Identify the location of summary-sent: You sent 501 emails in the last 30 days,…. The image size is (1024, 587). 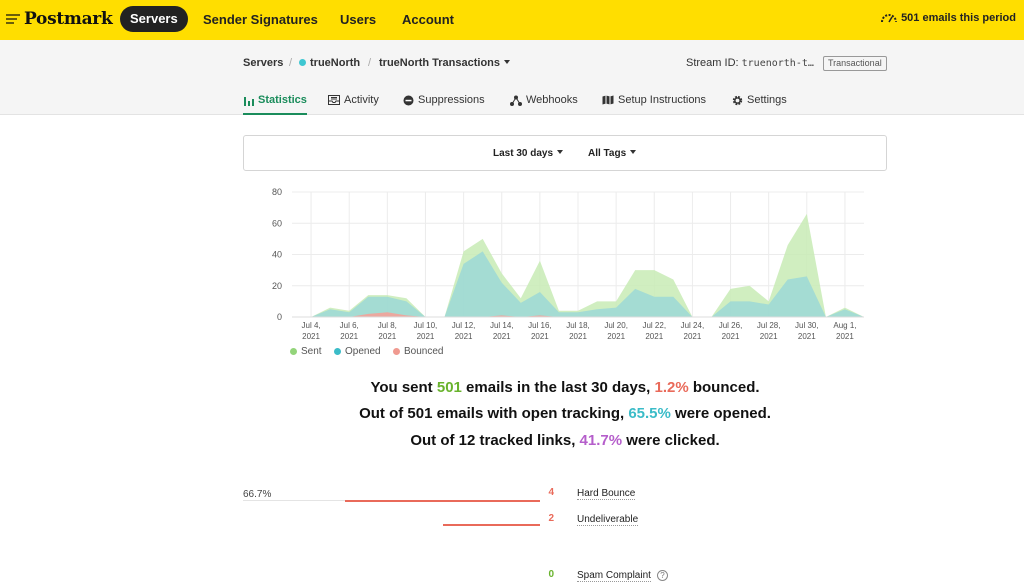
(565, 387).